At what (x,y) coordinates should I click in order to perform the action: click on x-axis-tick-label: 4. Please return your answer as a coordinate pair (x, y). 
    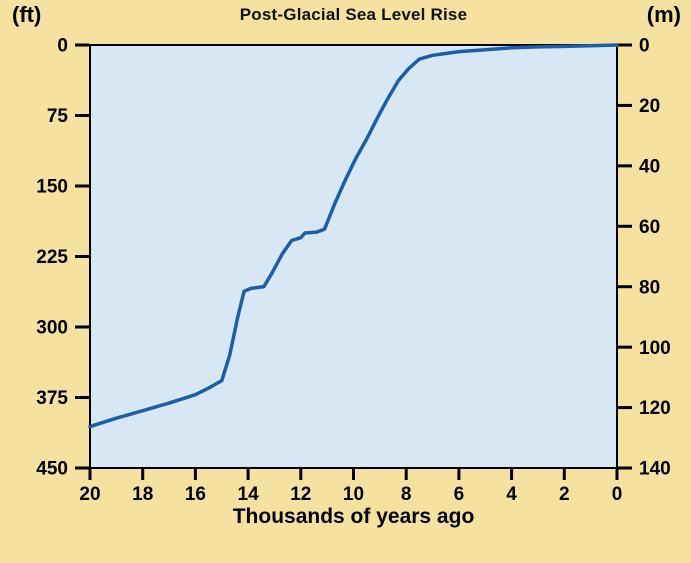
    Looking at the image, I should click on (511, 494).